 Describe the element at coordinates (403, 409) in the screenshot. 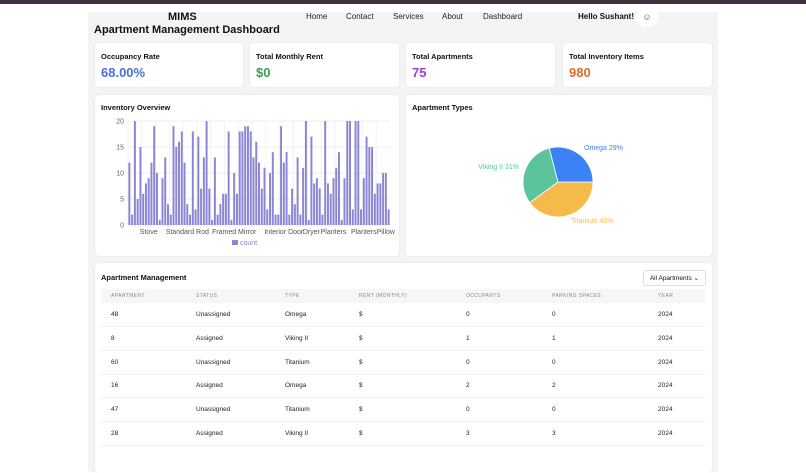

I see `table-row: 47 Unassigned Titanium $0 0 2024` at that location.